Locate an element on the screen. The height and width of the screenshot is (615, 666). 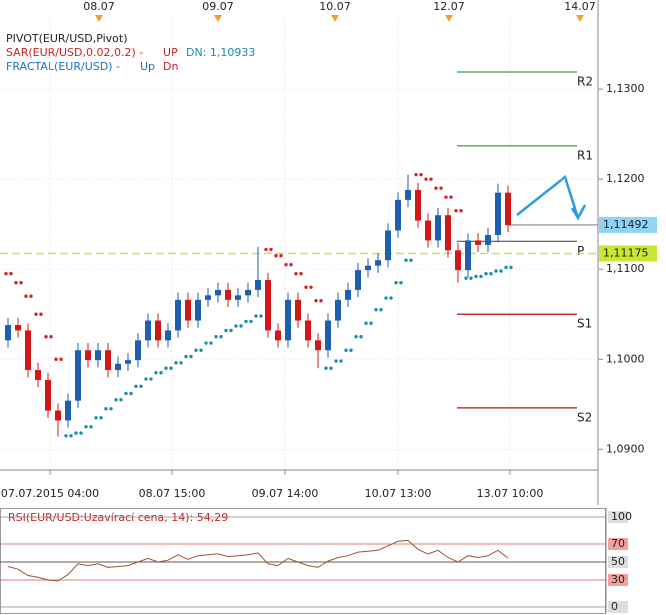
top-date-label: 14.07 is located at coordinates (580, 6).